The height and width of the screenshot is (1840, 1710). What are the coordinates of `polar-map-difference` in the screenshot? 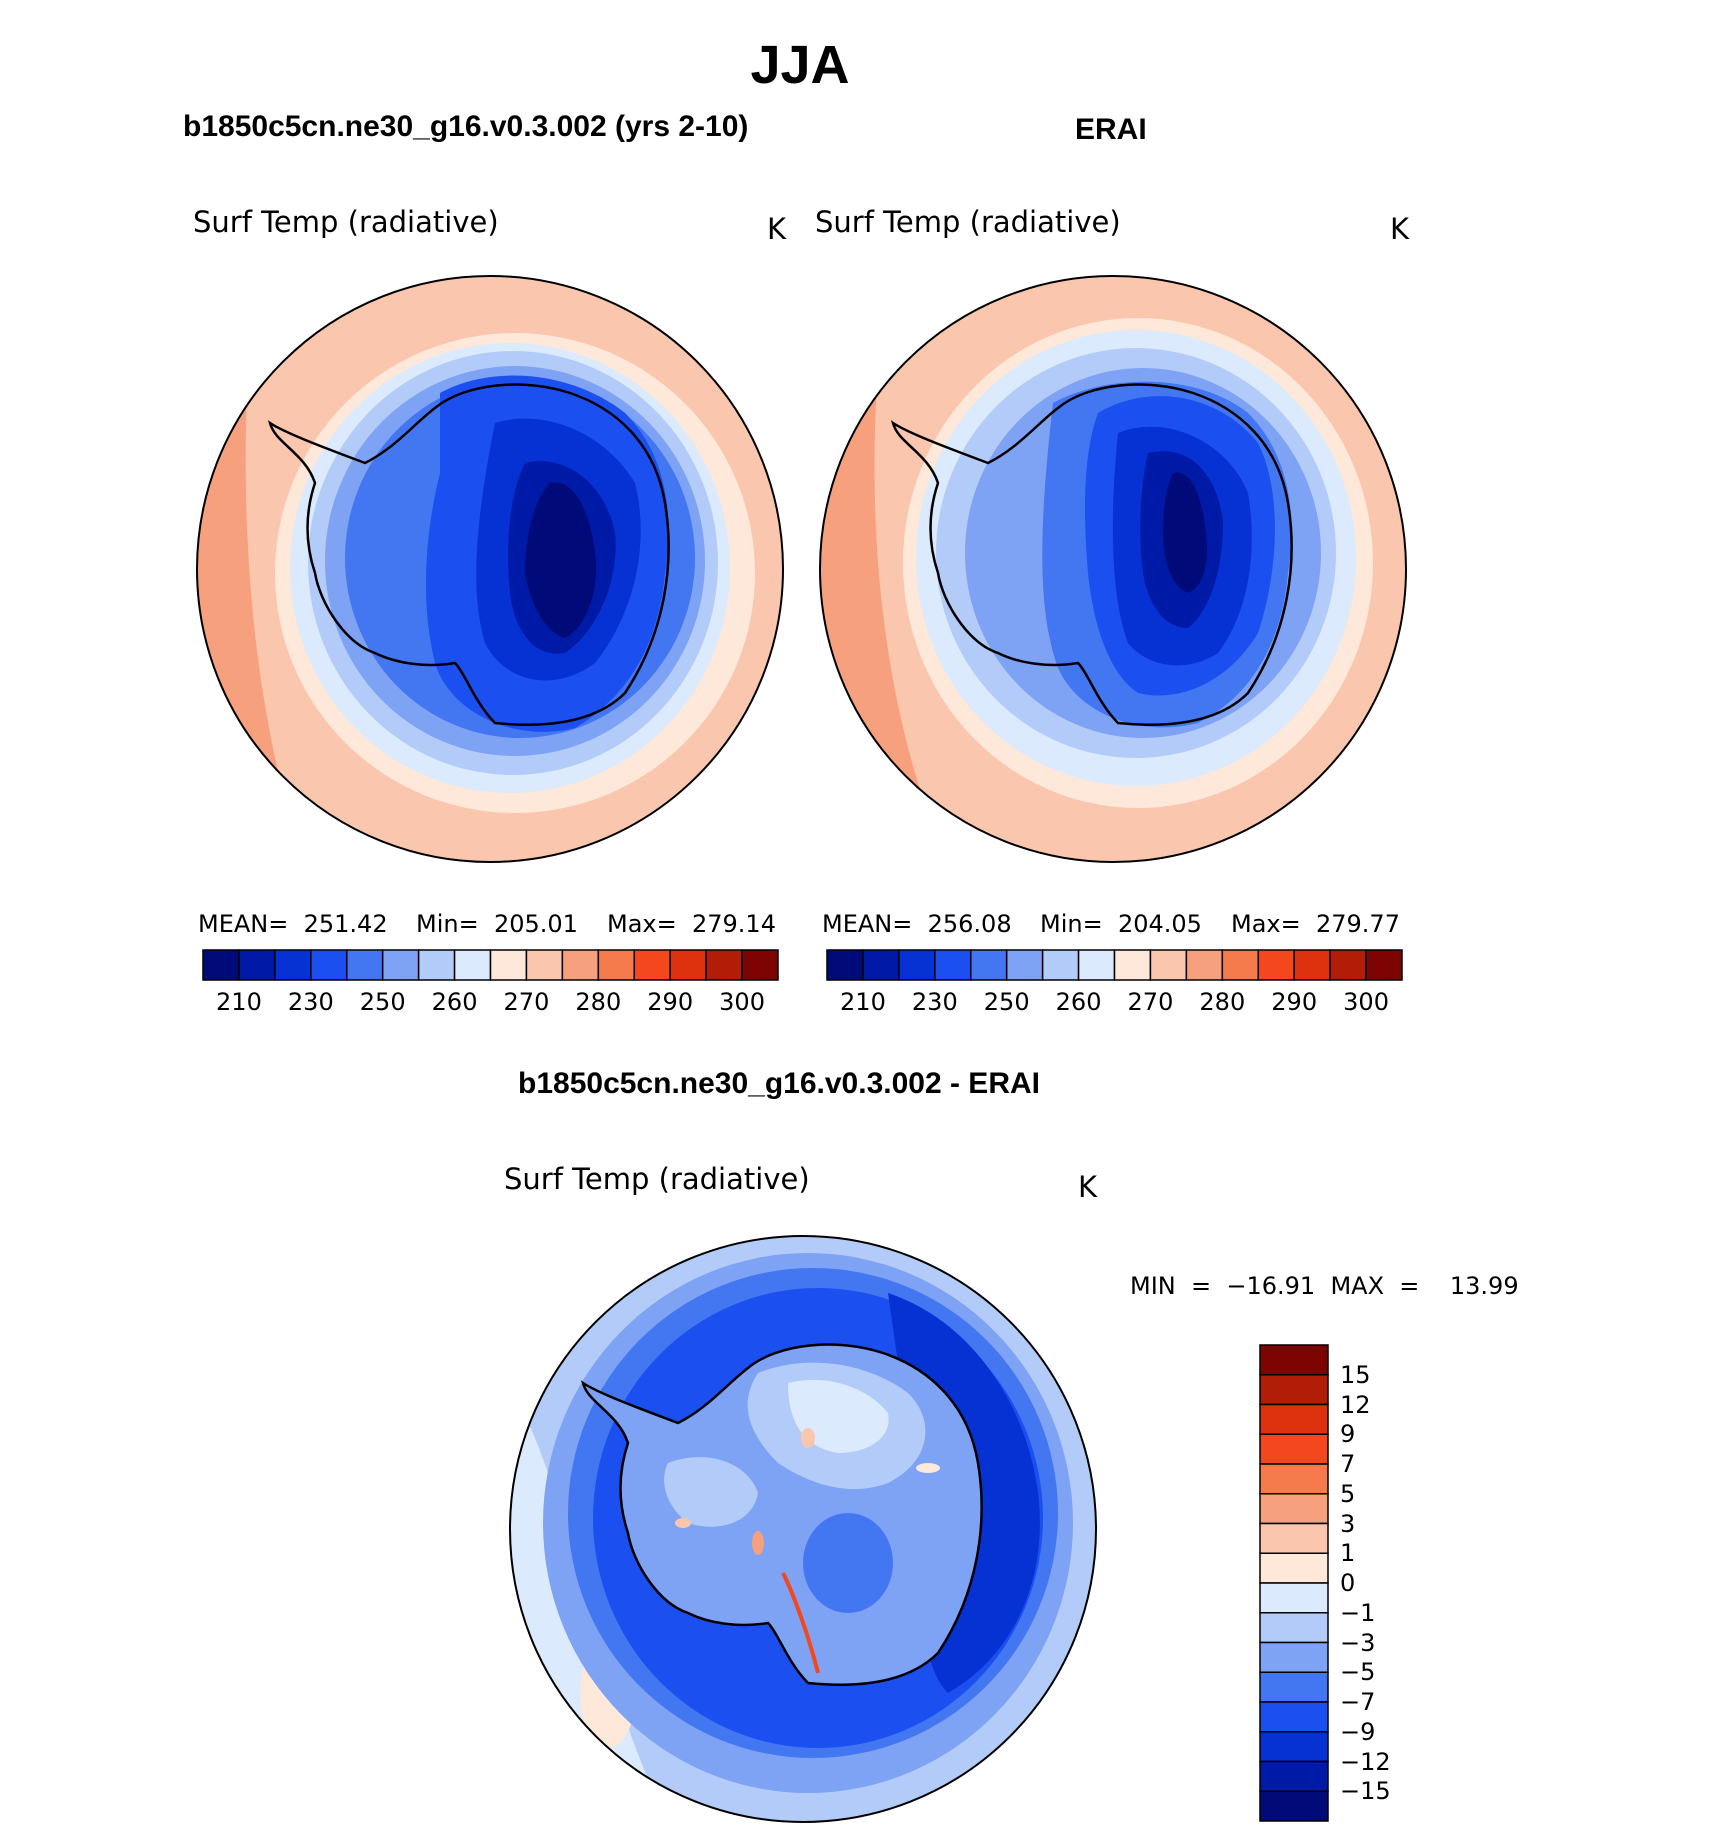 It's located at (803, 1529).